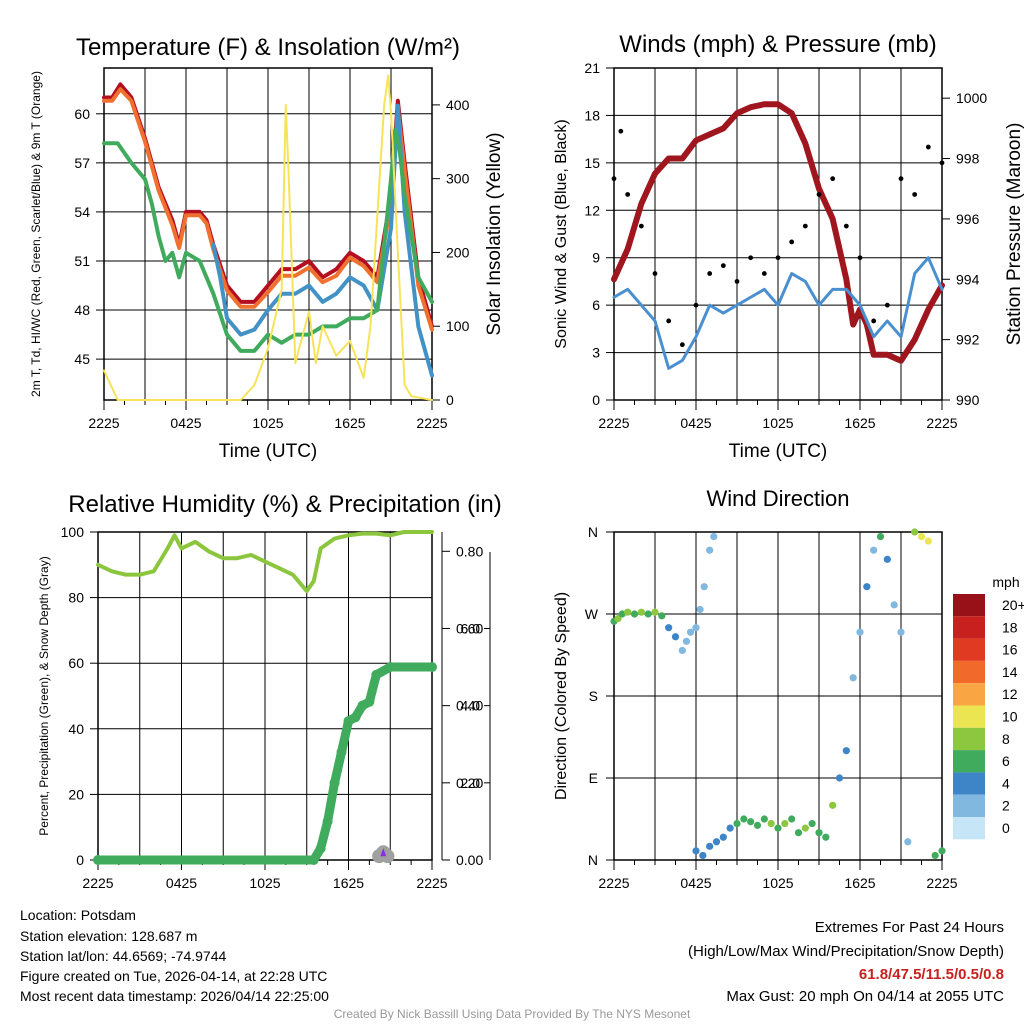  Describe the element at coordinates (1014, 234) in the screenshot. I see `panel-2-y2label: Station Pressure (Maroon)` at that location.